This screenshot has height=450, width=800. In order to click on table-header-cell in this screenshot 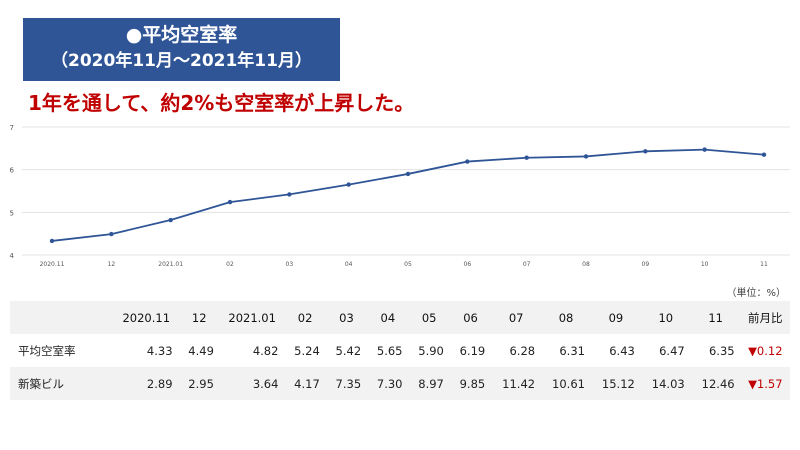, I will do `click(62, 317)`.